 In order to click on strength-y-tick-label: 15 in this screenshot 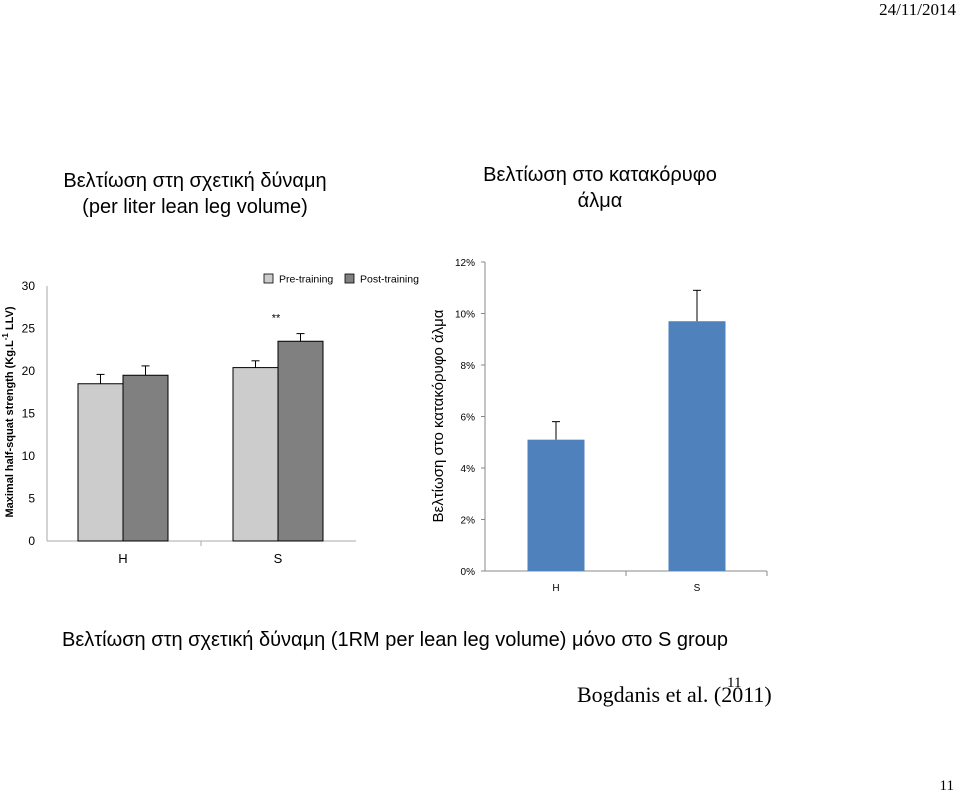, I will do `click(29, 414)`.